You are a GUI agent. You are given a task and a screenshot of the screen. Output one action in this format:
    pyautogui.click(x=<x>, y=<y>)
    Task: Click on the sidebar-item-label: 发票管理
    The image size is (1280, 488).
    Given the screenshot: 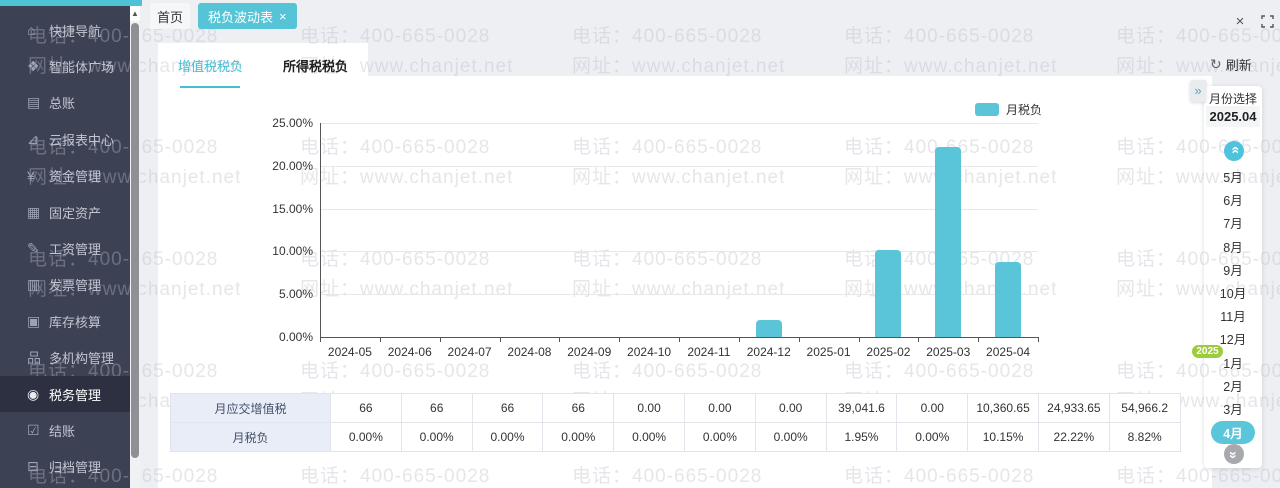 What is the action you would take?
    pyautogui.click(x=75, y=286)
    